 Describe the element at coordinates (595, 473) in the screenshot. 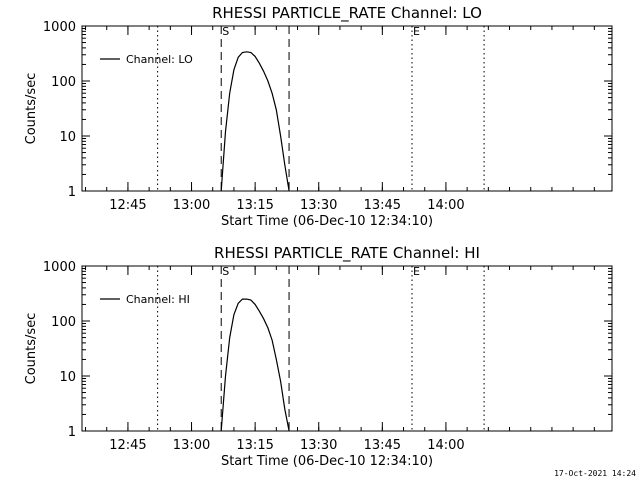

I see `footer-timestamp: 17-Oct-2021 14:24` at that location.